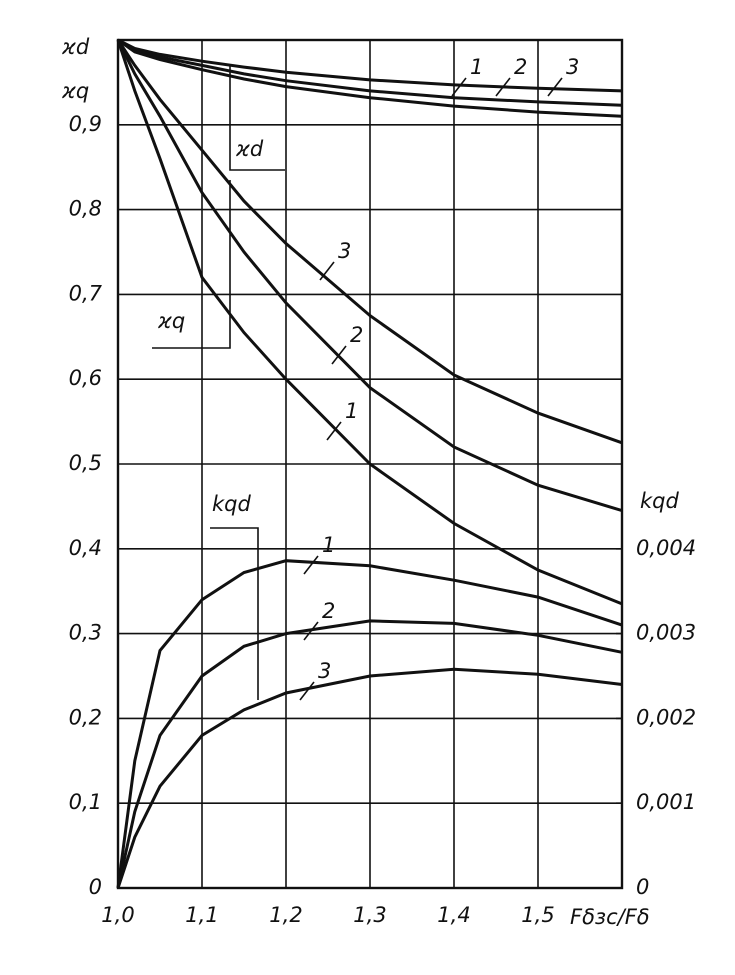  I want to click on y-tick-label: 0,7, so click(86, 293).